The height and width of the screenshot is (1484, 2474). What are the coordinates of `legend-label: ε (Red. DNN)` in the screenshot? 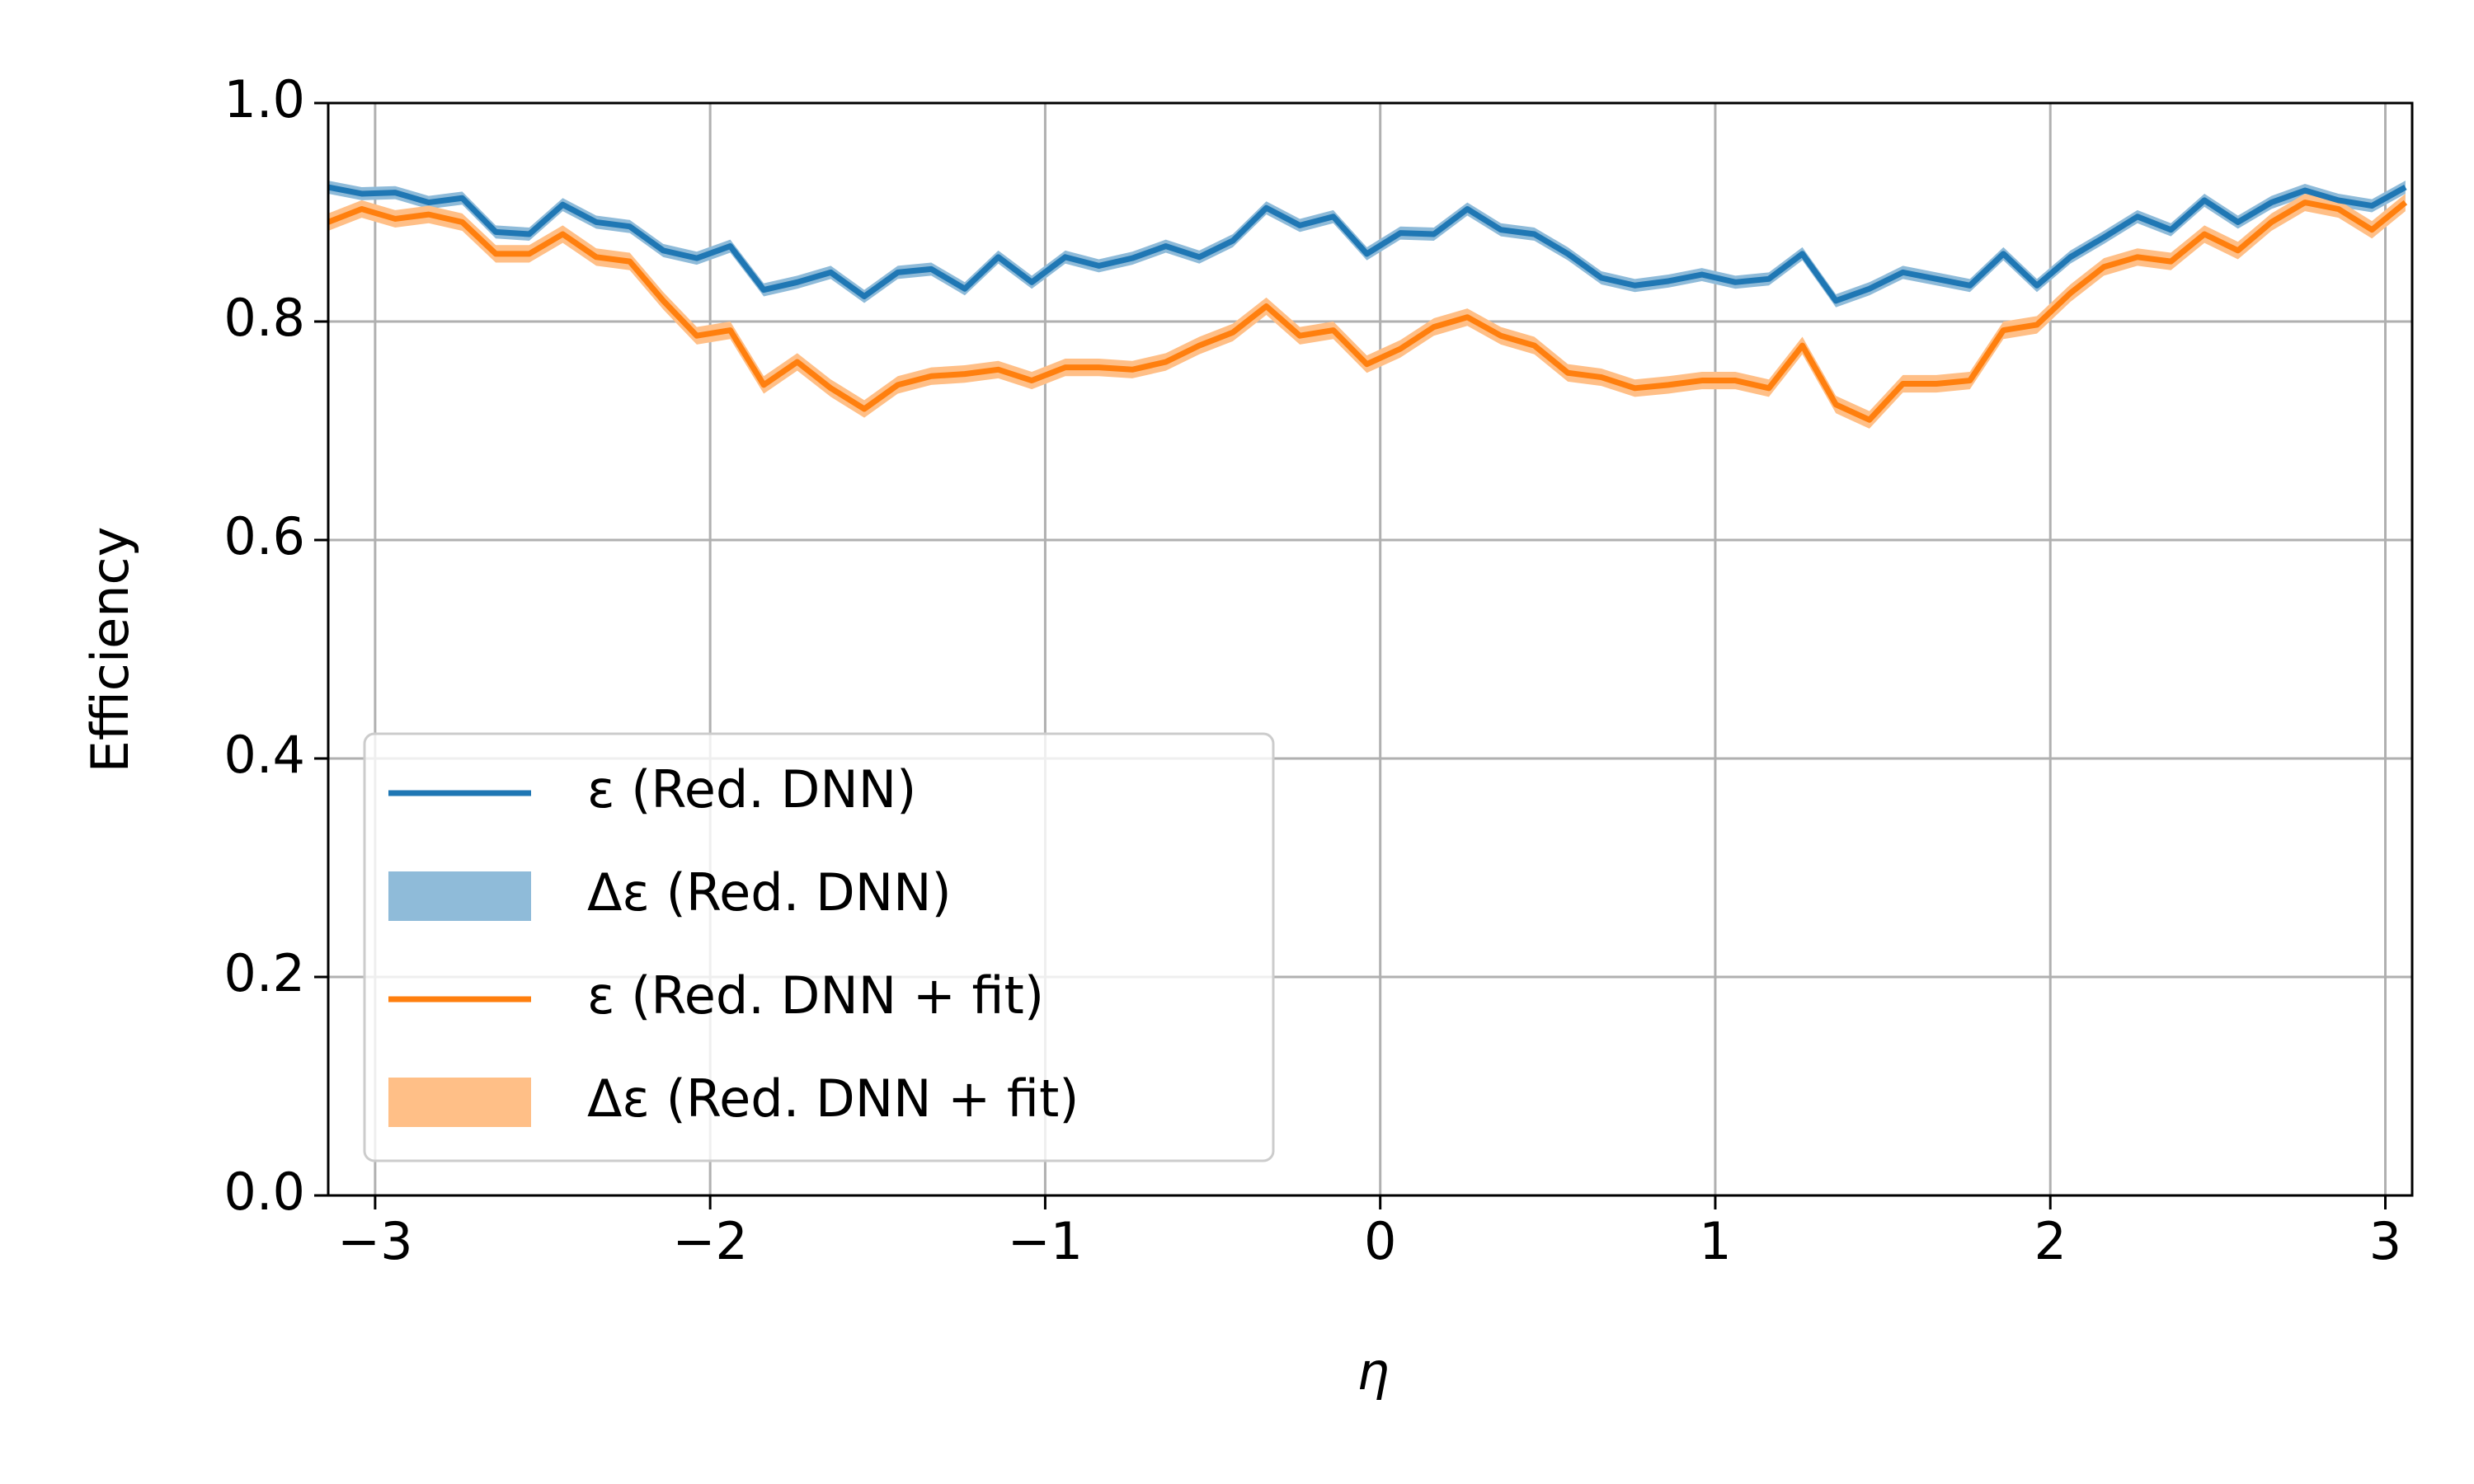 It's located at (751, 789).